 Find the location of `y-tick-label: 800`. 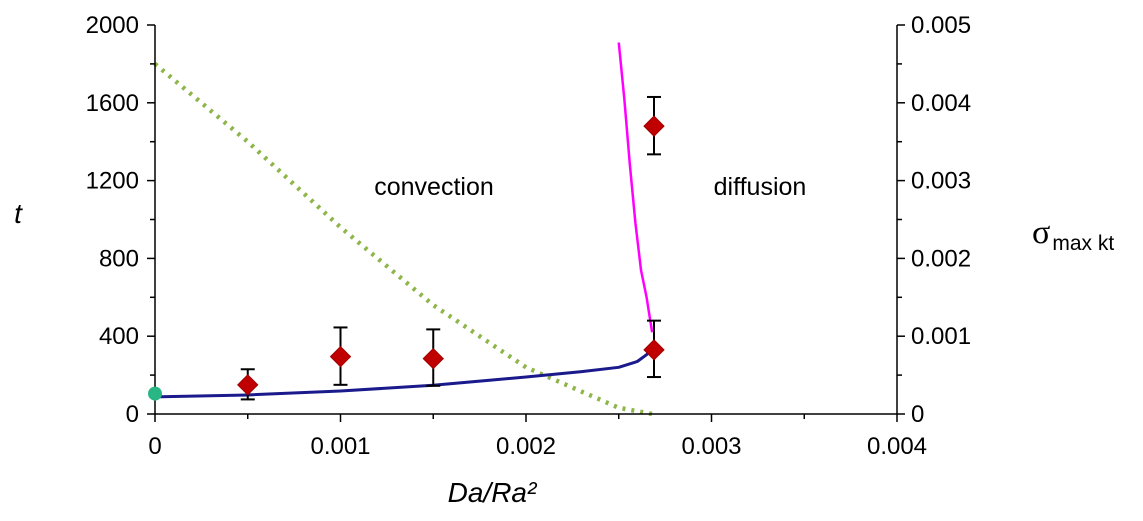

y-tick-label: 800 is located at coordinates (119, 258).